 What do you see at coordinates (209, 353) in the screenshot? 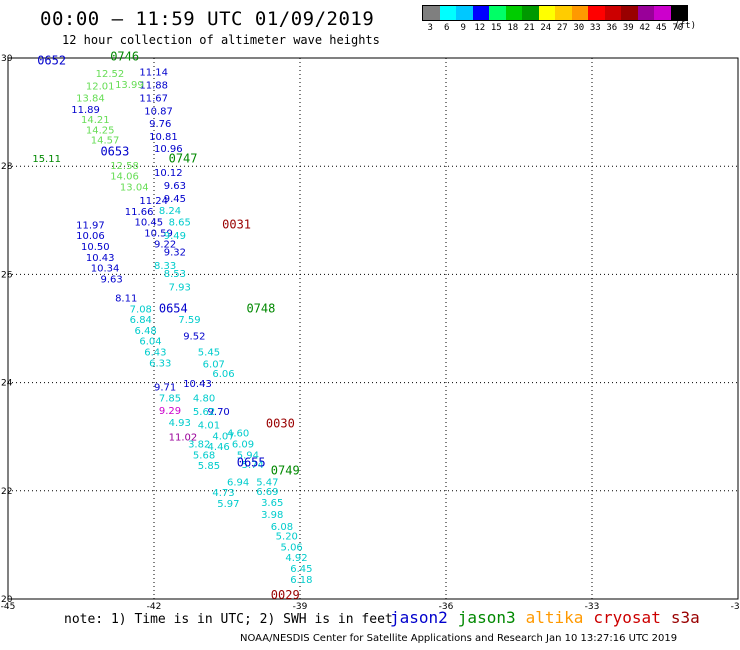
I see `wave-height-label: 5.45` at bounding box center [209, 353].